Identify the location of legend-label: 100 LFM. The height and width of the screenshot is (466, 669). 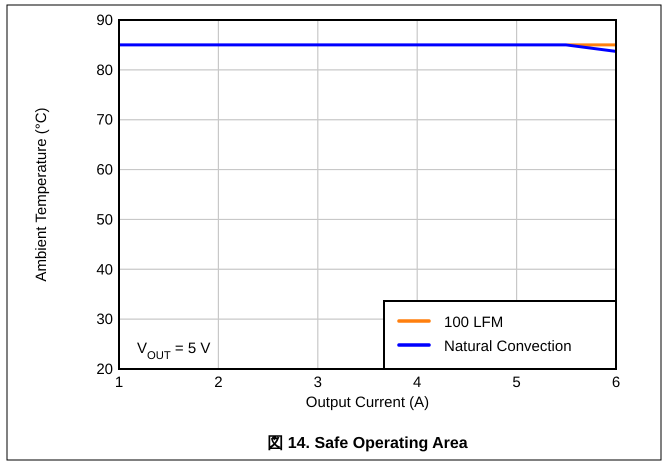
(474, 322).